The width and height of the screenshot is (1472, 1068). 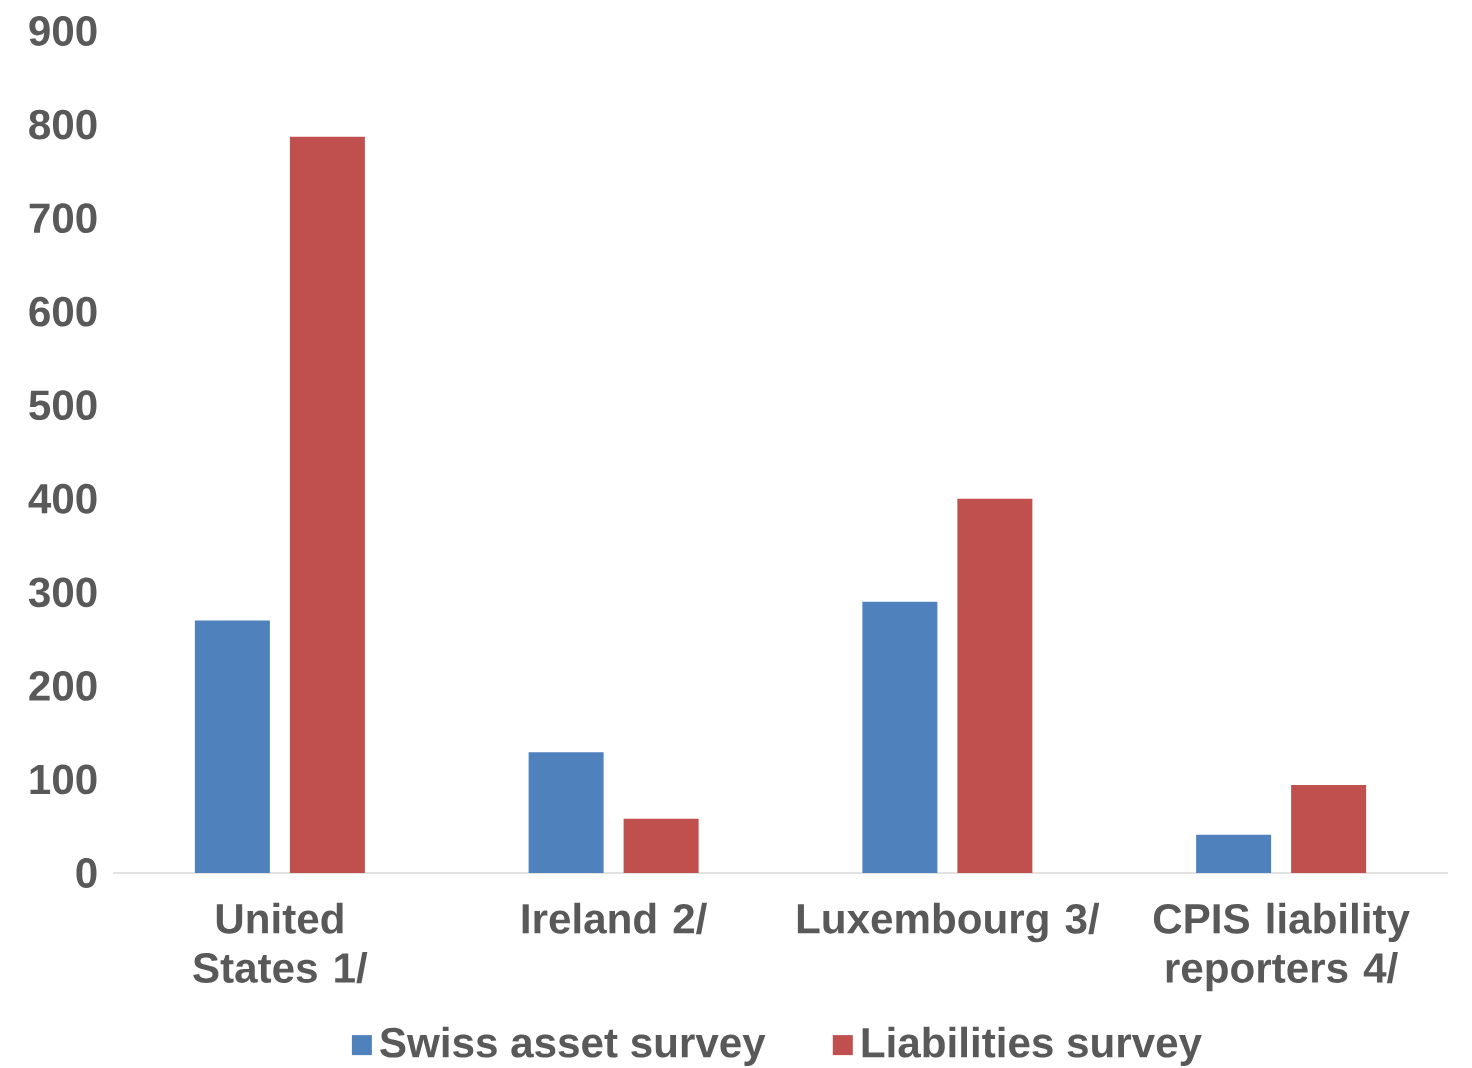 I want to click on y-tick-label: 500, so click(x=63, y=405).